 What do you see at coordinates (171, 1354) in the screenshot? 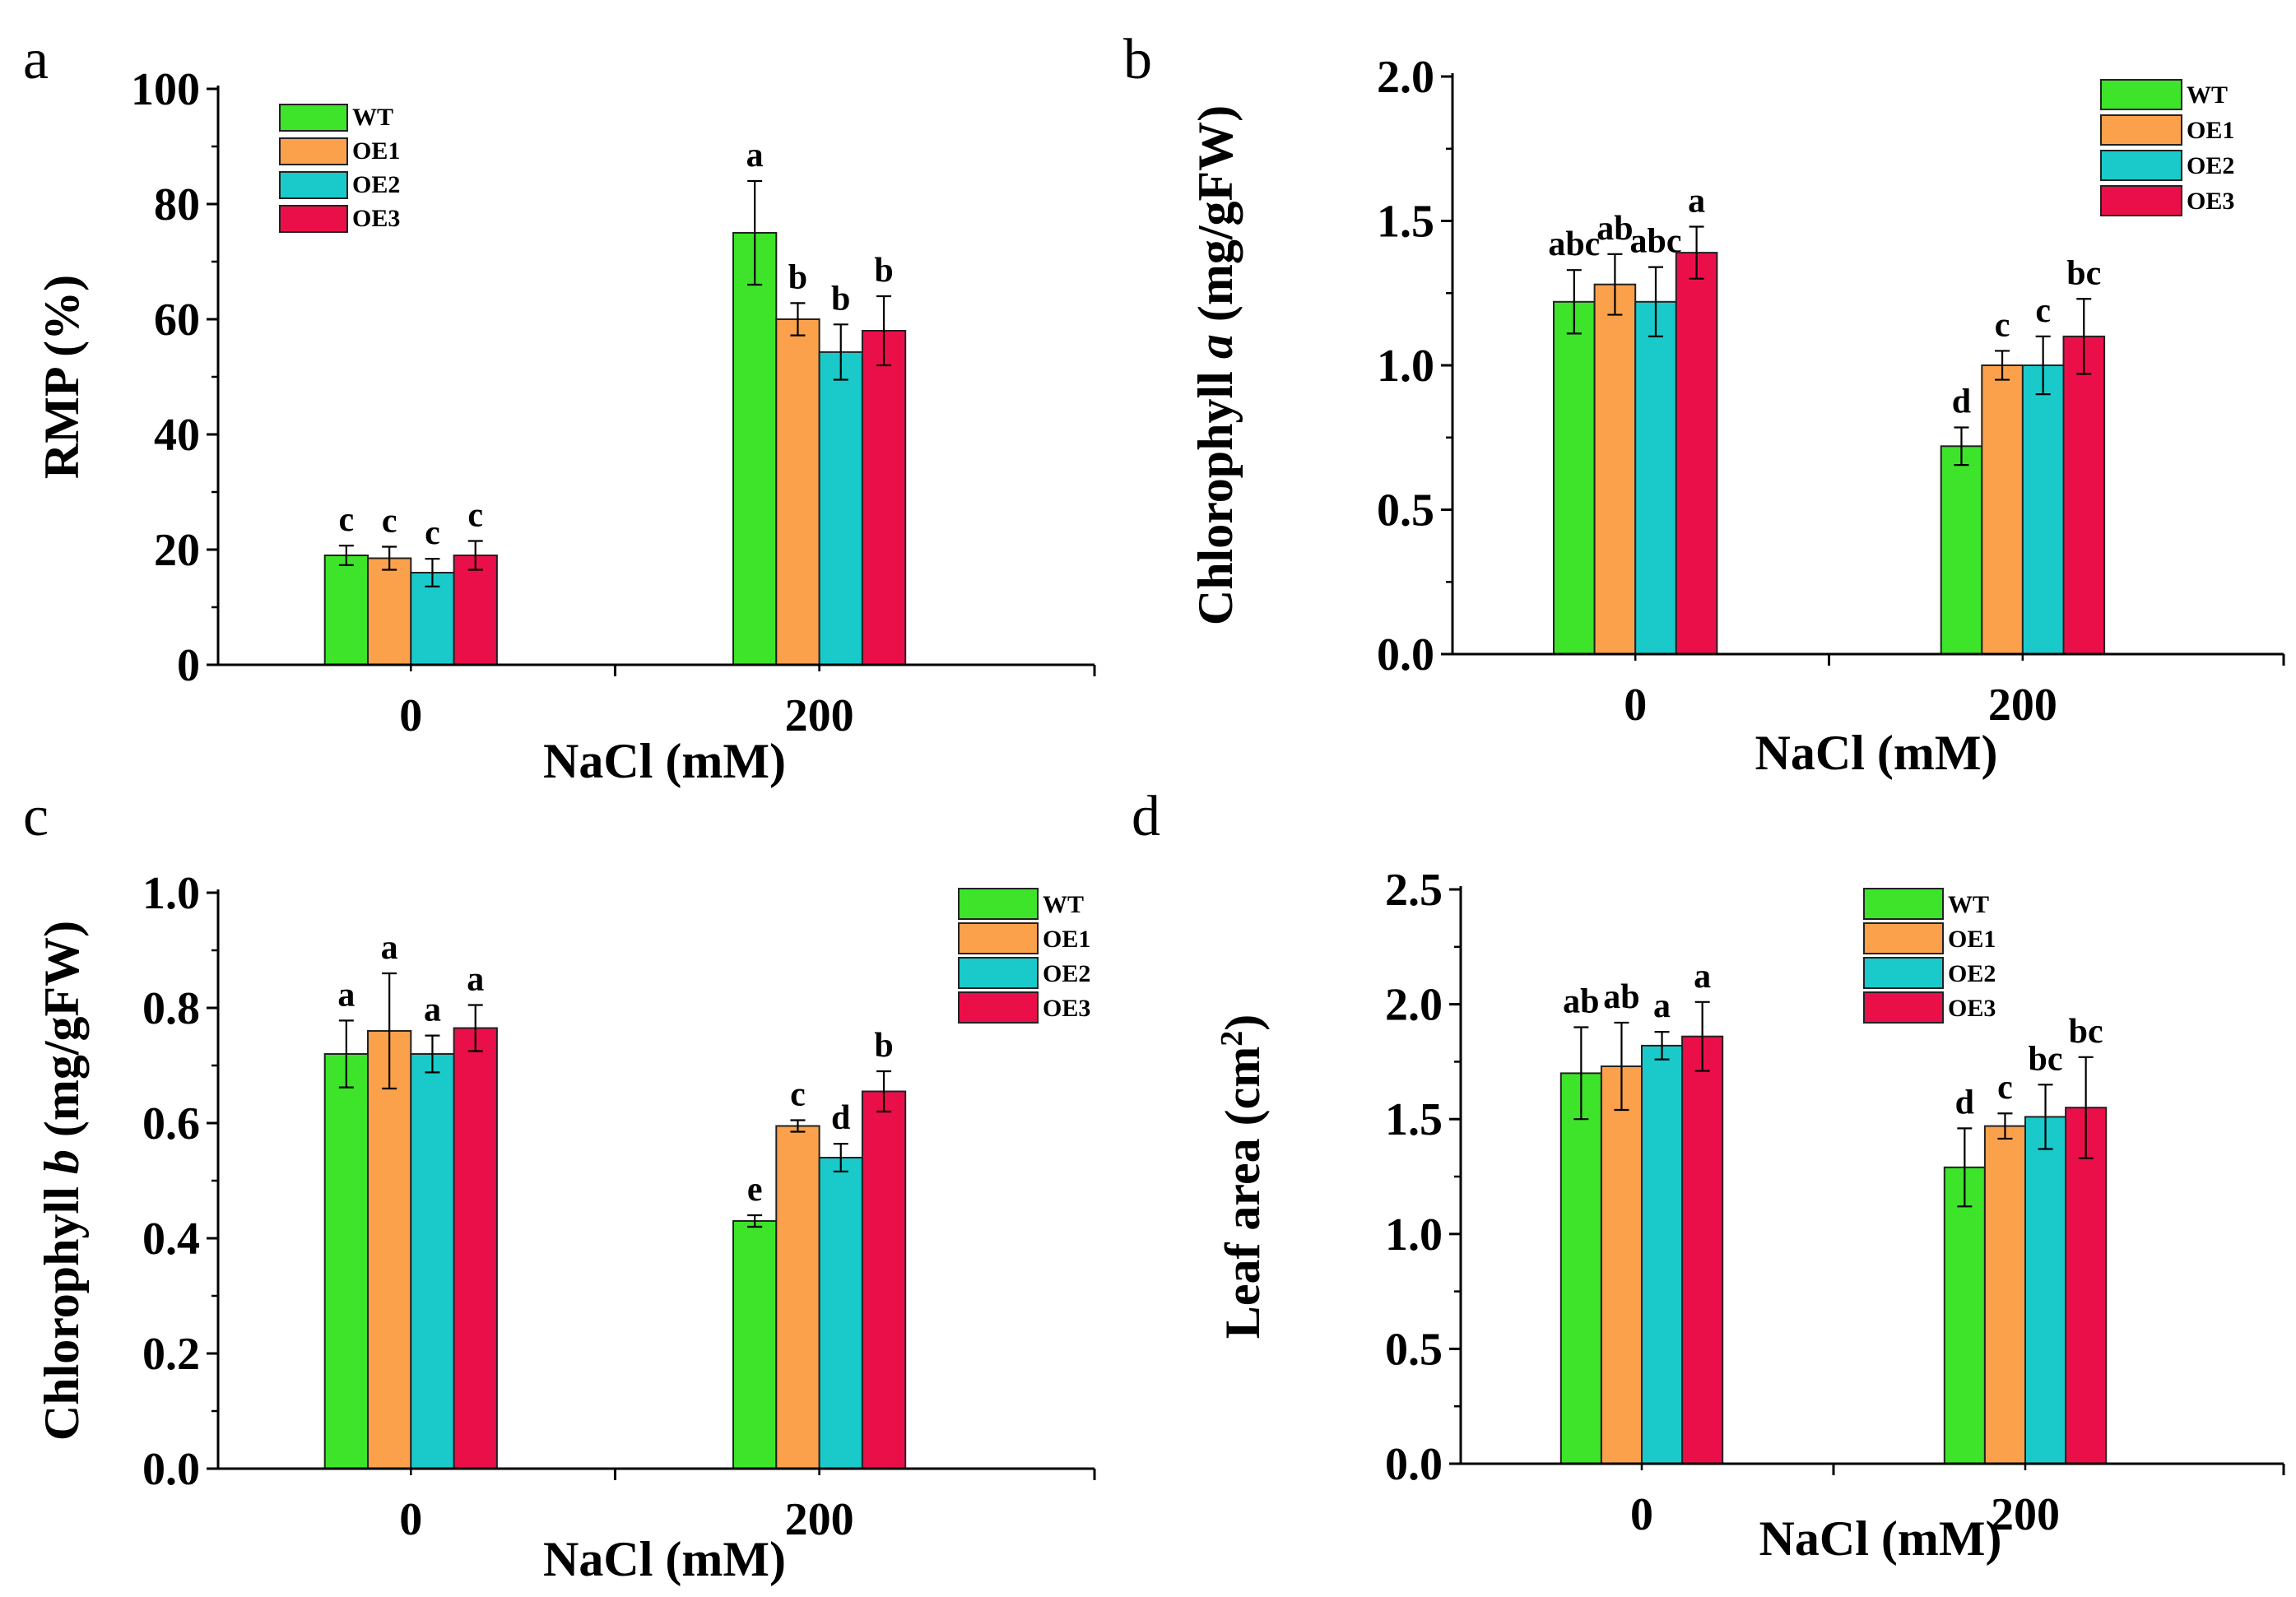
I see `y-tick-label: 0.2` at bounding box center [171, 1354].